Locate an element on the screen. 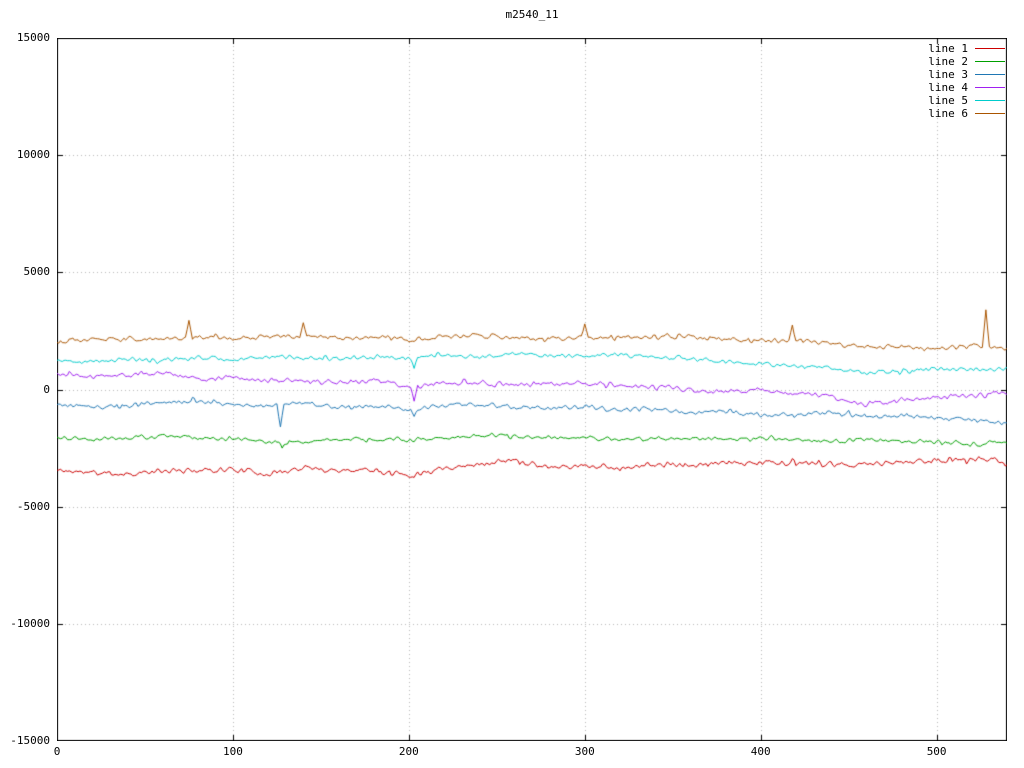 This screenshot has width=1024, height=768. legend-item: line 5 is located at coordinates (966, 100).